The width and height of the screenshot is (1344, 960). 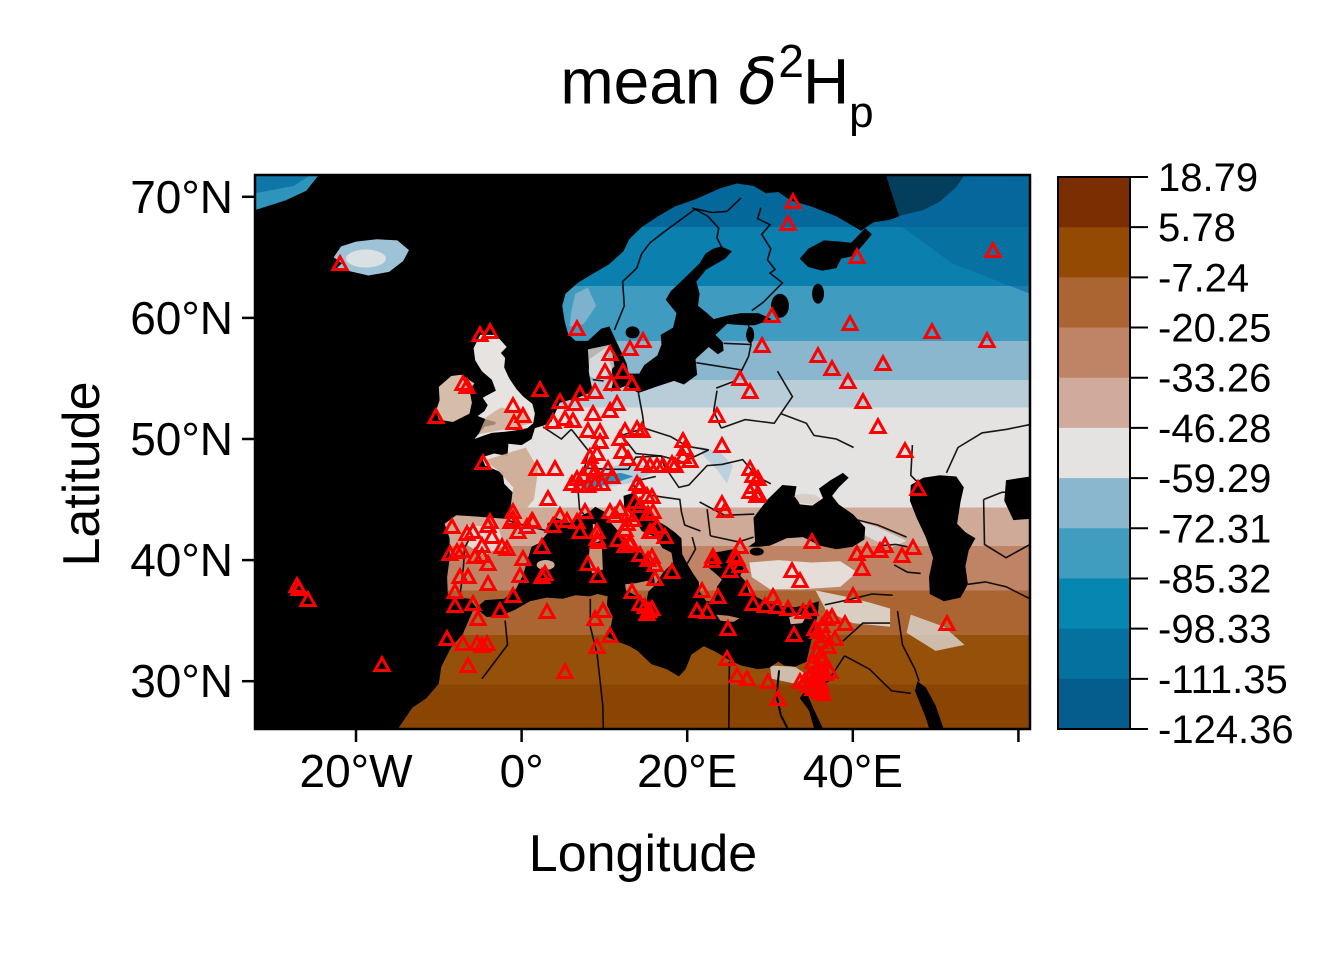 What do you see at coordinates (583, 307) in the screenshot?
I see `patch-s-norway-light` at bounding box center [583, 307].